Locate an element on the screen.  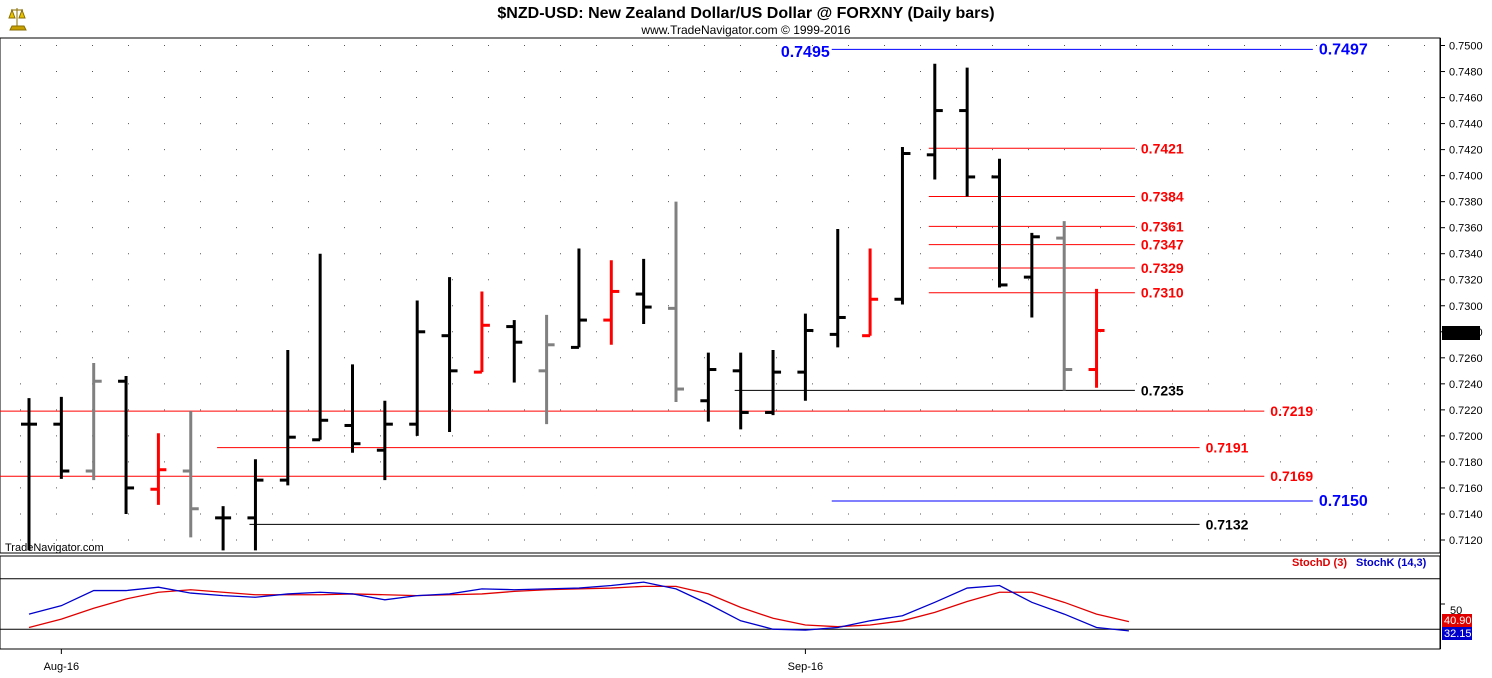
price-tick-label: 0.7180 is located at coordinates (1466, 463).